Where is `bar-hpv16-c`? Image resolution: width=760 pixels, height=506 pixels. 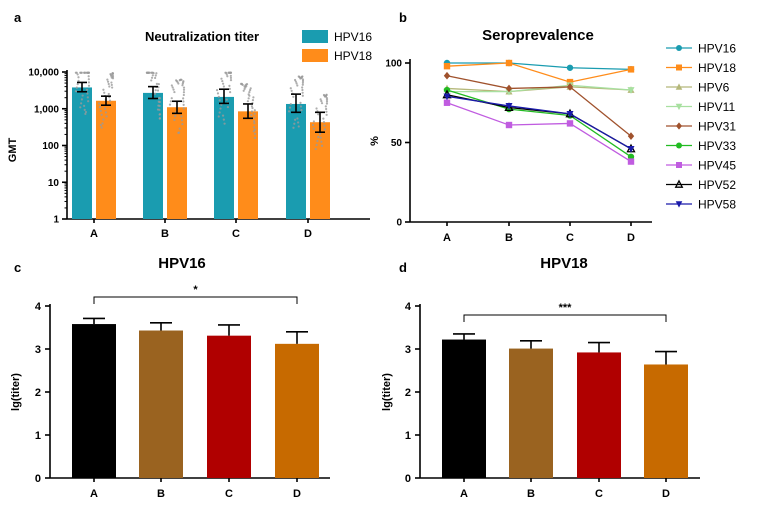 bar-hpv16-c is located at coordinates (224, 157).